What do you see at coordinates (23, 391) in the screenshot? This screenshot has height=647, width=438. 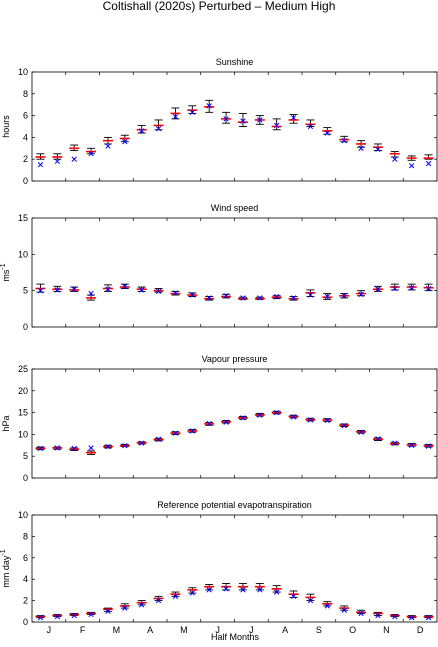 I see `y-tick-label: 20` at bounding box center [23, 391].